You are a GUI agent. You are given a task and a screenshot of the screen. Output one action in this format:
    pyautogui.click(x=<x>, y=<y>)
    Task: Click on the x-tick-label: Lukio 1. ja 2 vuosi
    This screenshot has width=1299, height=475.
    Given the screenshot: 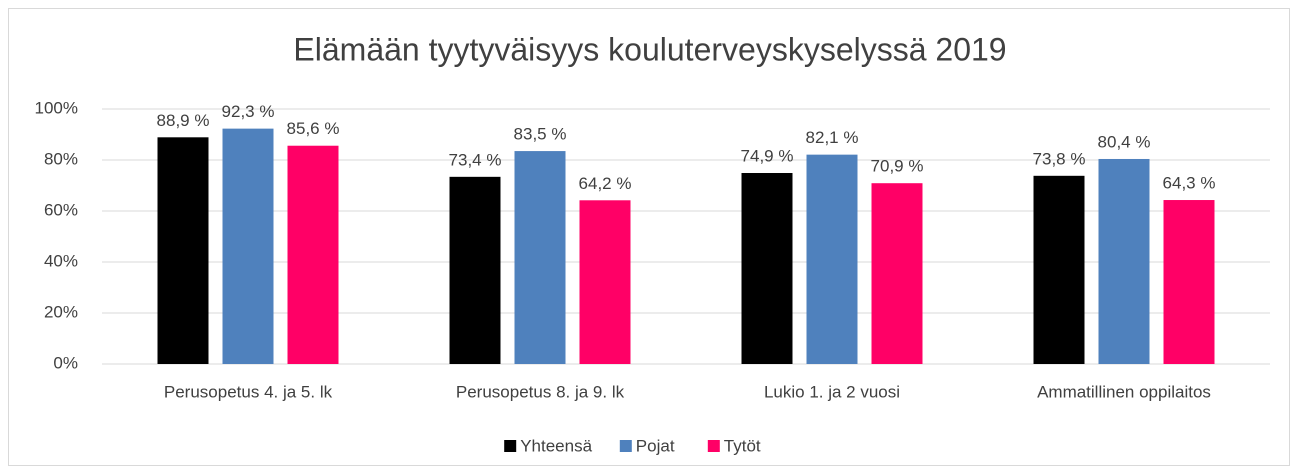 What is the action you would take?
    pyautogui.click(x=832, y=391)
    